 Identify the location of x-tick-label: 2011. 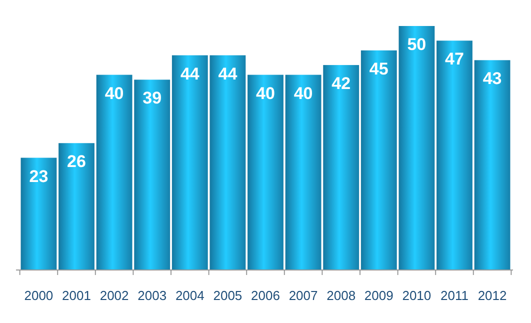
(454, 295).